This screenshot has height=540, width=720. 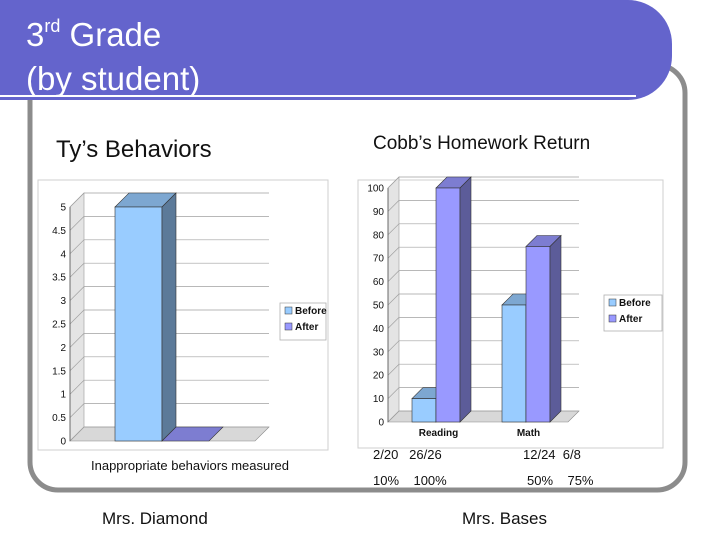 What do you see at coordinates (479, 433) in the screenshot?
I see `x-axis-labels: Reading Math` at bounding box center [479, 433].